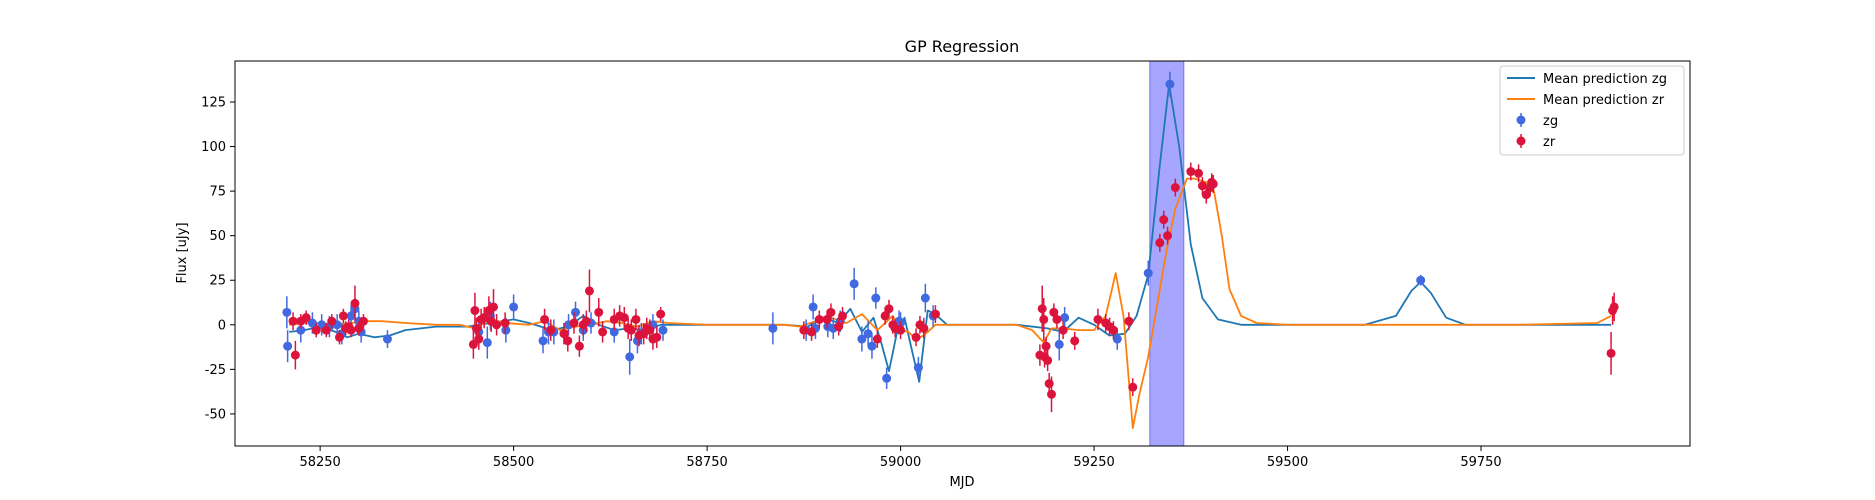 Image resolution: width=1875 pixels, height=500 pixels. Describe the element at coordinates (222, 325) in the screenshot. I see `y-tick-label: 0` at that location.